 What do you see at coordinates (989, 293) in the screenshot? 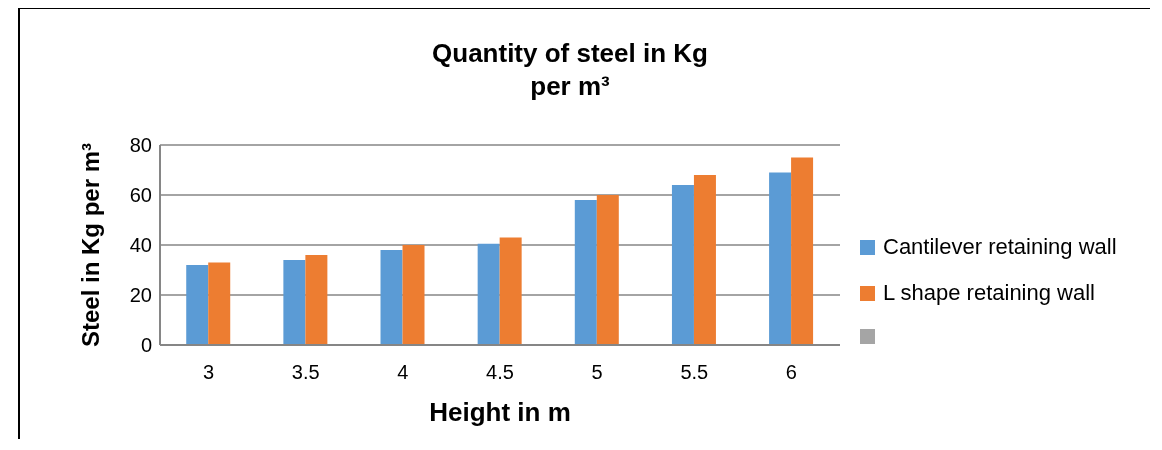
I see `legend-label: L shape retaining wall` at bounding box center [989, 293].